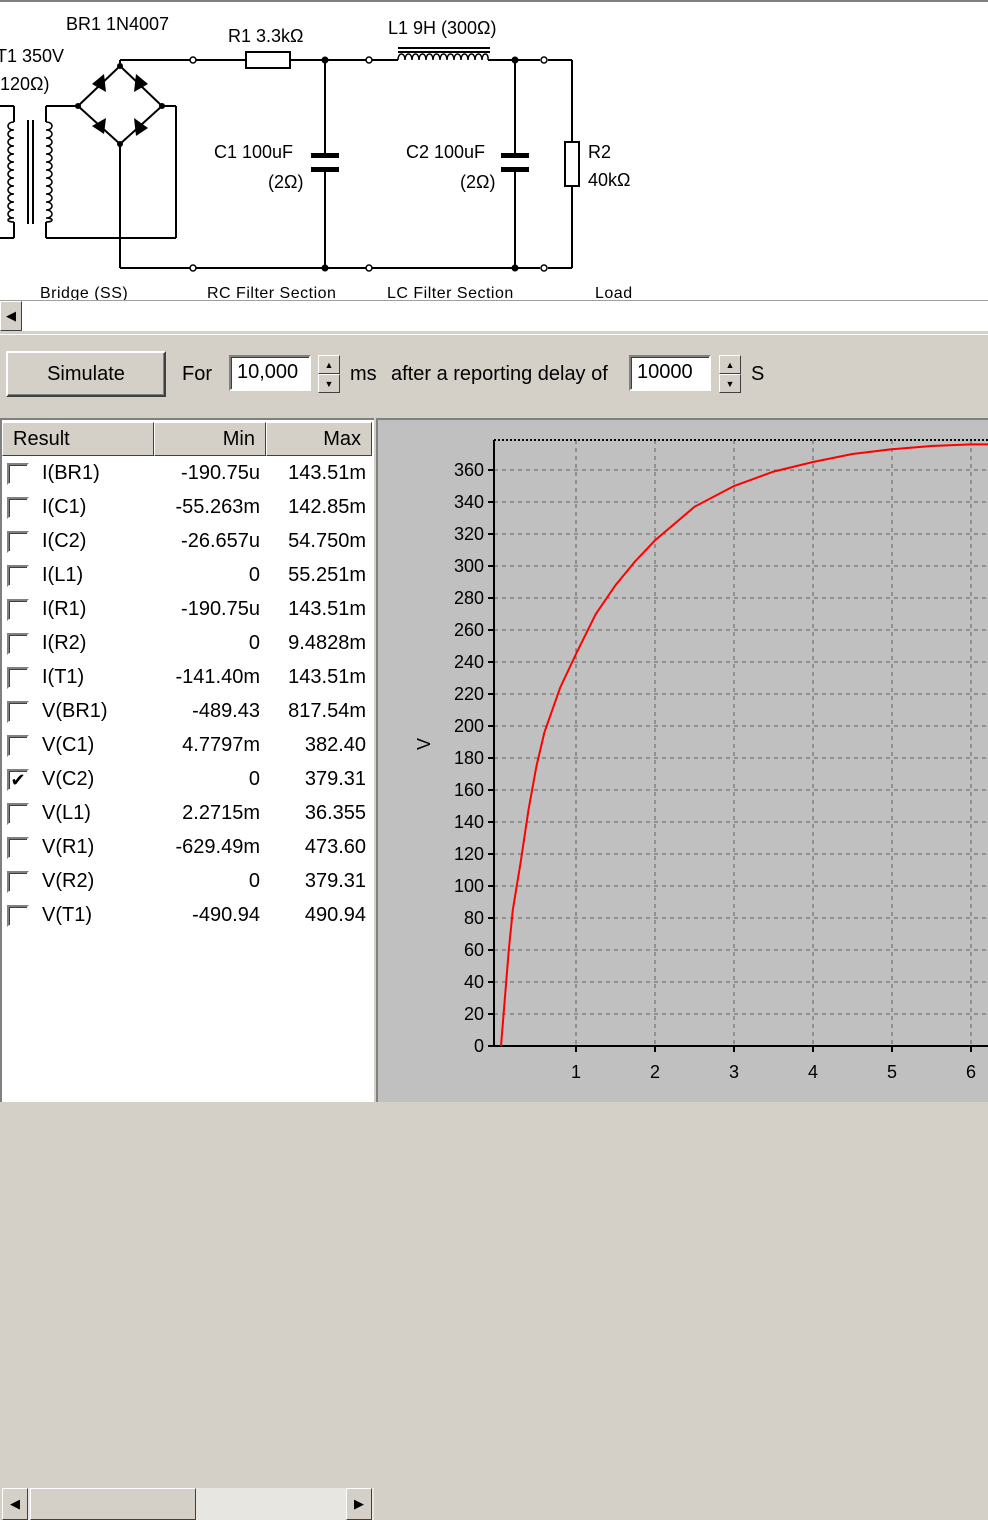 This screenshot has height=1520, width=988. I want to click on schematic-horizontal-scrollbar: ◀, so click(494, 315).